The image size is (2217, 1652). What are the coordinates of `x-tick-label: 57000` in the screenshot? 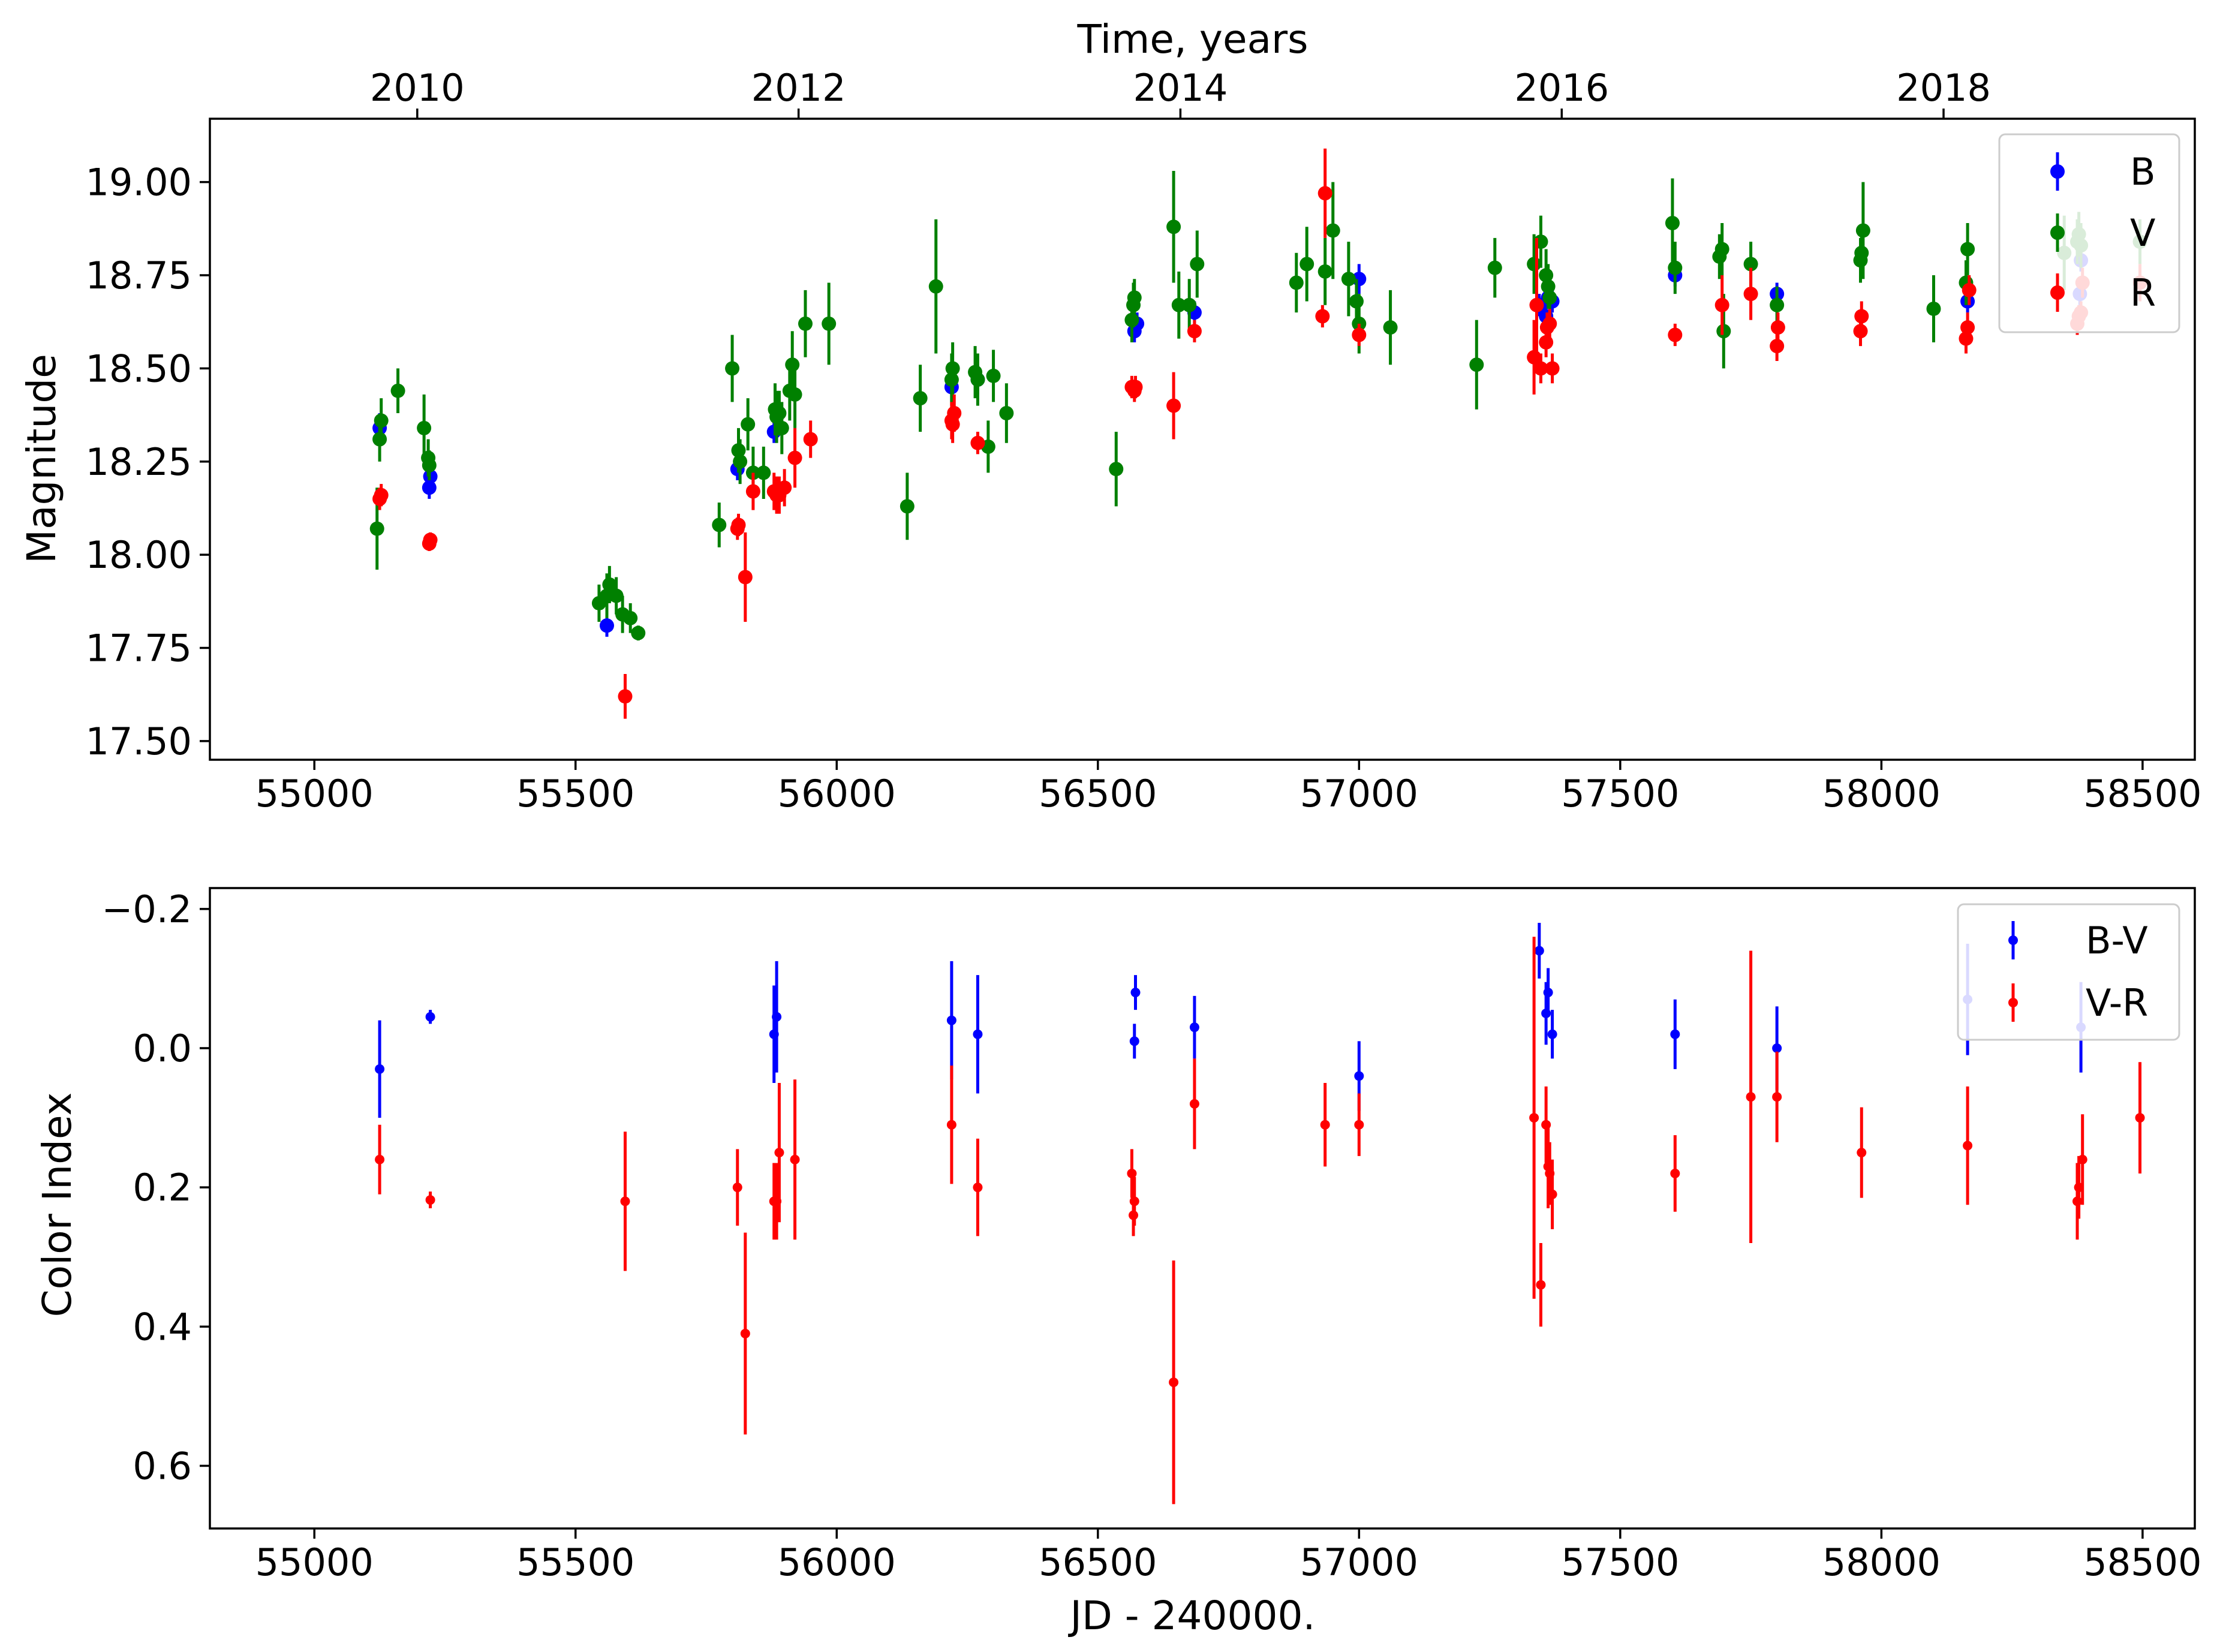 It's located at (1359, 794).